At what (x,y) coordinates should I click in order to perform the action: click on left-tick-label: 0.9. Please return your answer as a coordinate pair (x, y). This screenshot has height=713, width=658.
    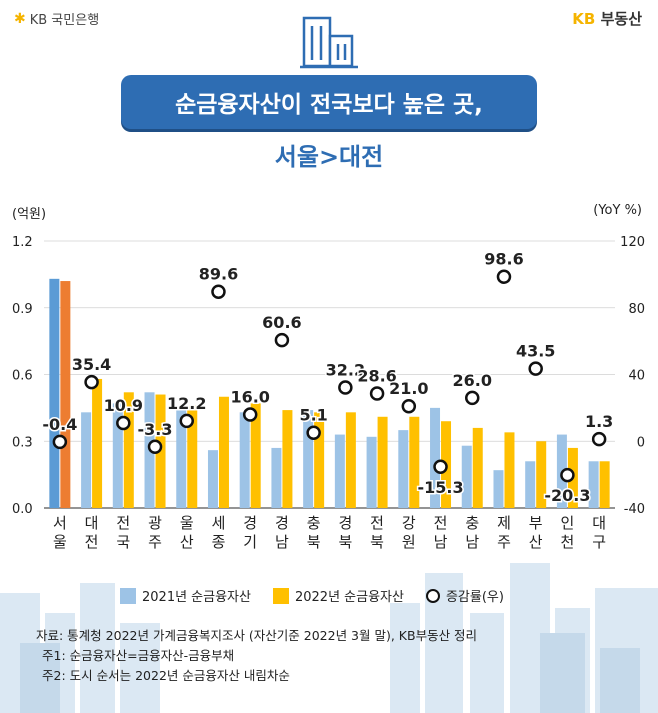
    Looking at the image, I should click on (22, 309).